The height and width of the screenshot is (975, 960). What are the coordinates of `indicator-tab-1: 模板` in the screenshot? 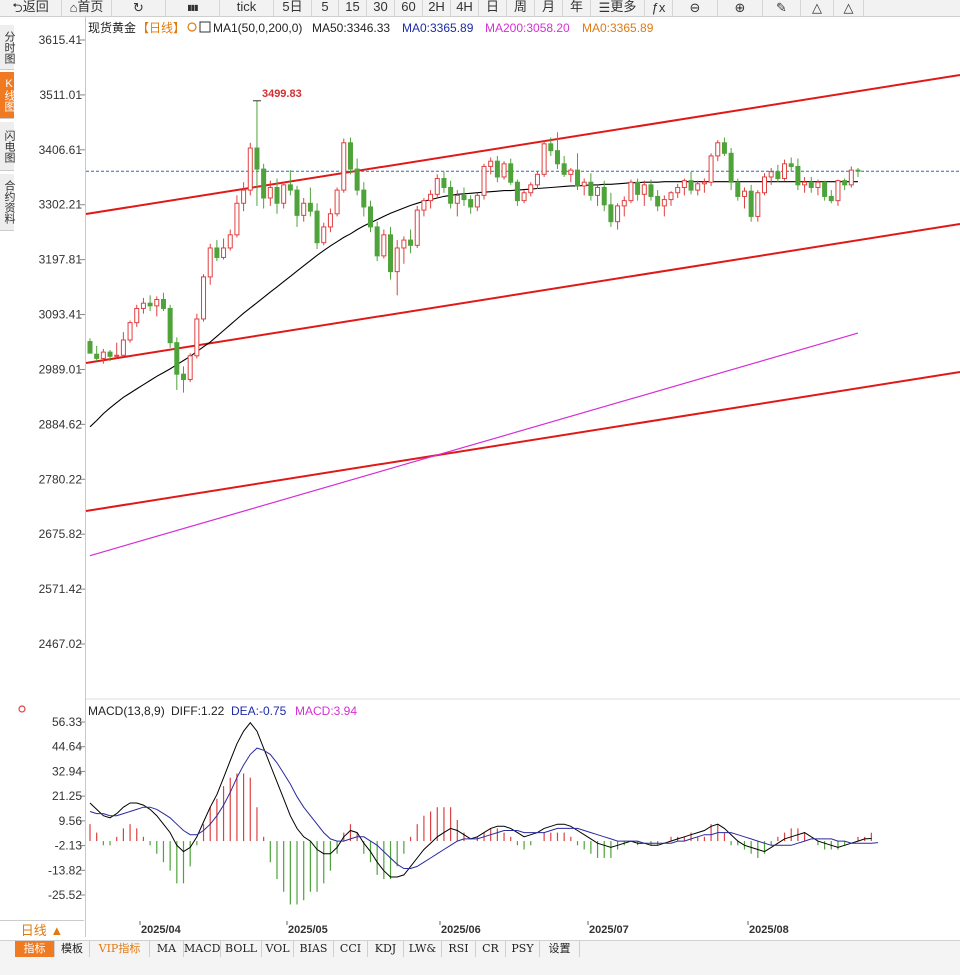 It's located at (72, 949).